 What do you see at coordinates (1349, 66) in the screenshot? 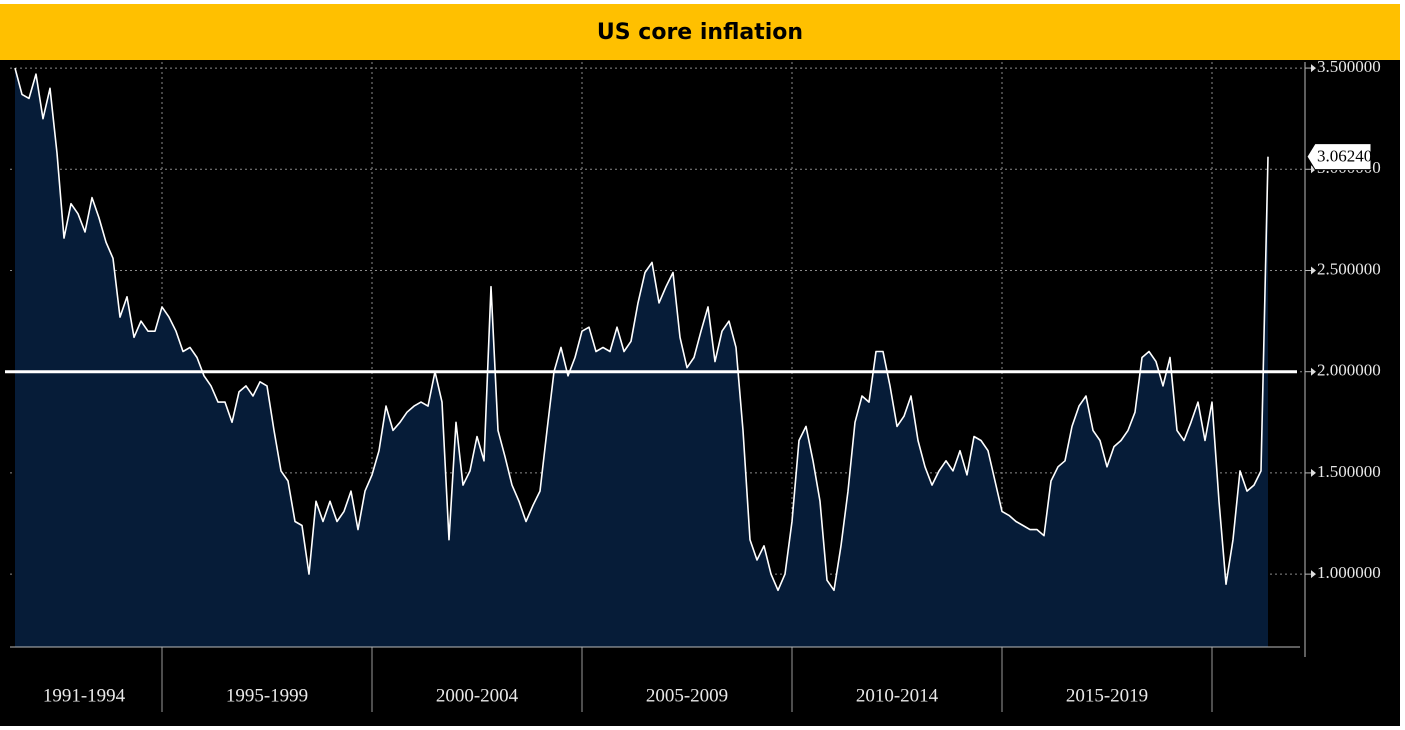
I see `y-tick-label: 3.500000` at bounding box center [1349, 66].